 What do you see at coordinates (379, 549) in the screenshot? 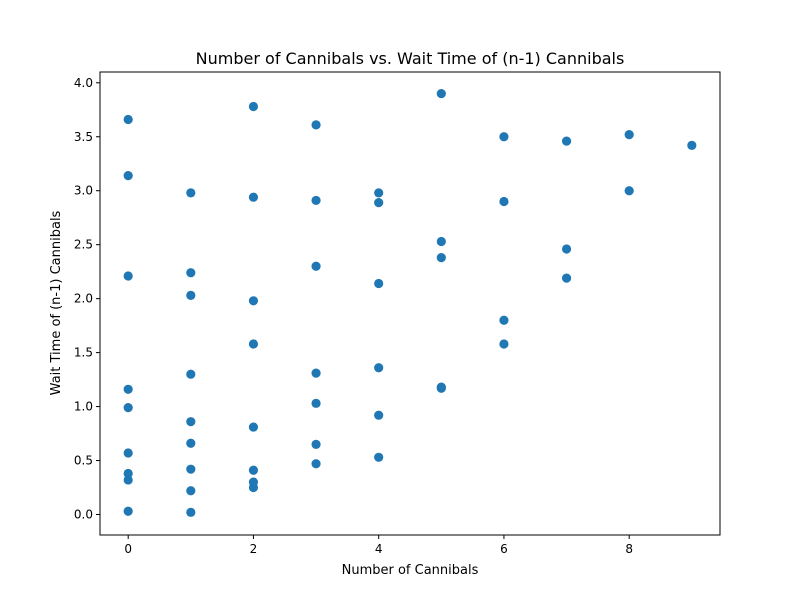
I see `x-tick-label: 4` at bounding box center [379, 549].